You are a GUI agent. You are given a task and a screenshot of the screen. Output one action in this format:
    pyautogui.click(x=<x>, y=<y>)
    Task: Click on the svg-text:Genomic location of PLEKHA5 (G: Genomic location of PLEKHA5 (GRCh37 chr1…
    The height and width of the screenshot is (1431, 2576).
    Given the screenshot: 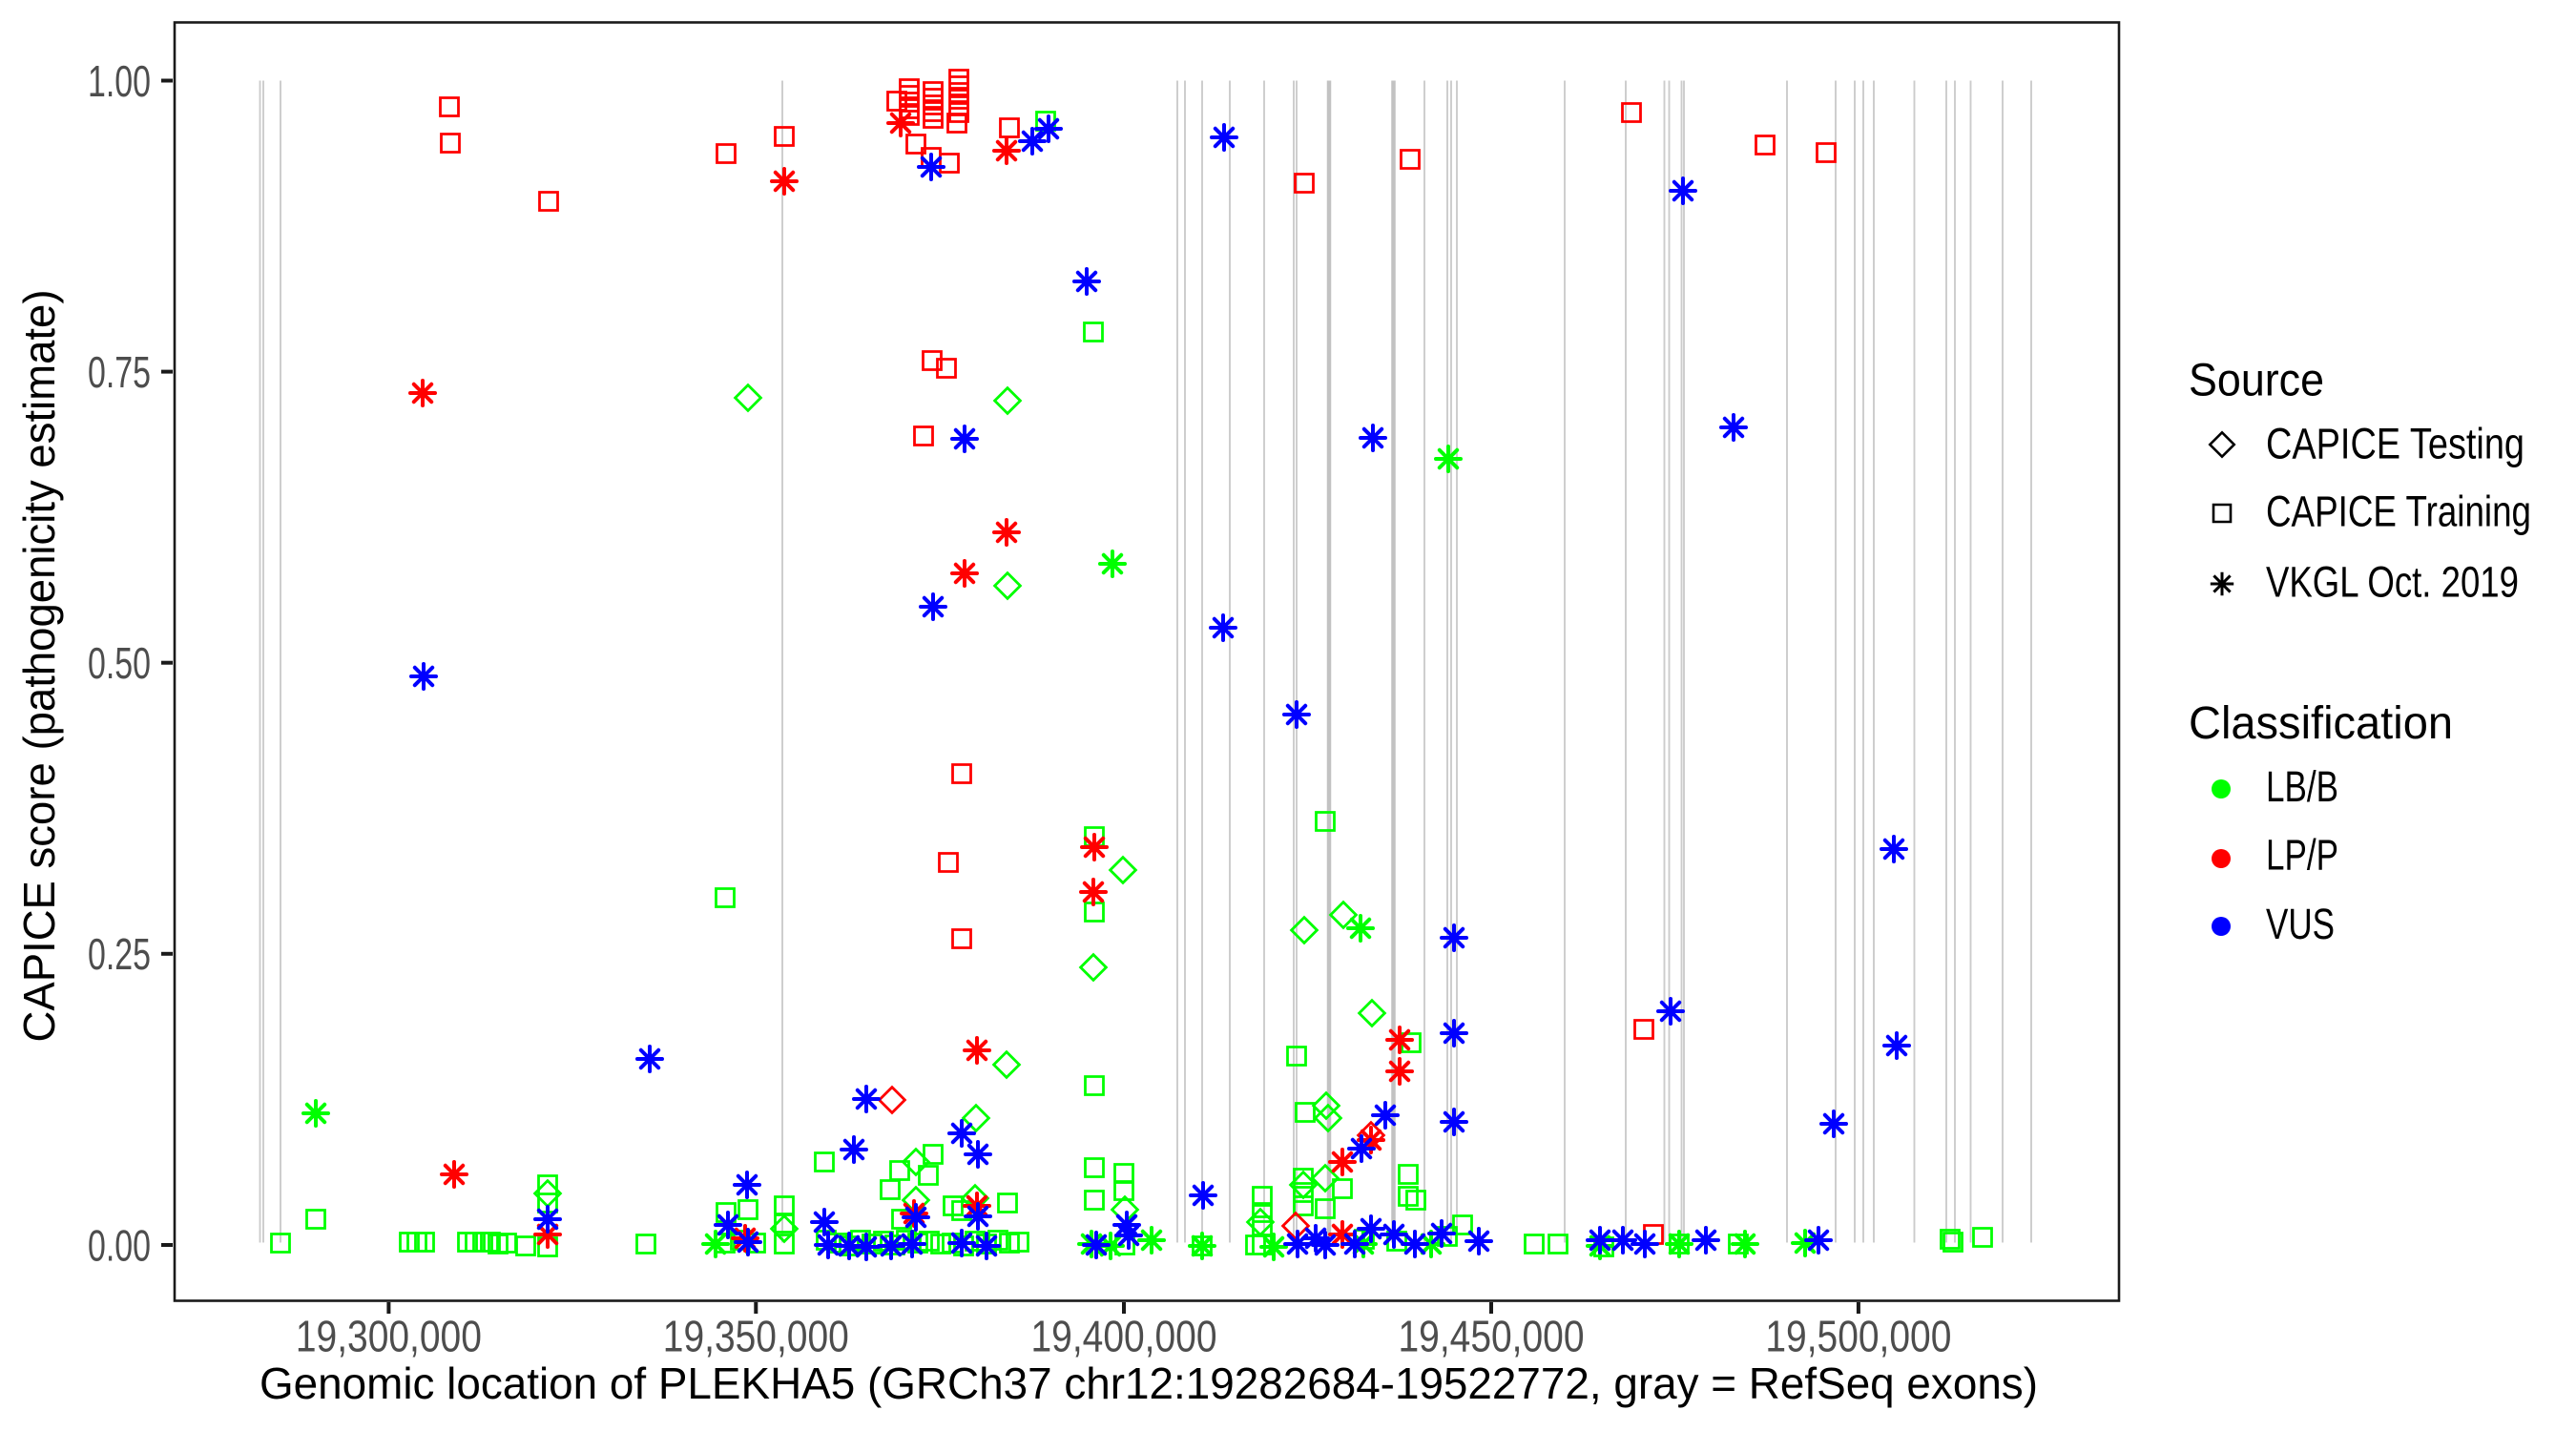 What is the action you would take?
    pyautogui.click(x=1149, y=1383)
    